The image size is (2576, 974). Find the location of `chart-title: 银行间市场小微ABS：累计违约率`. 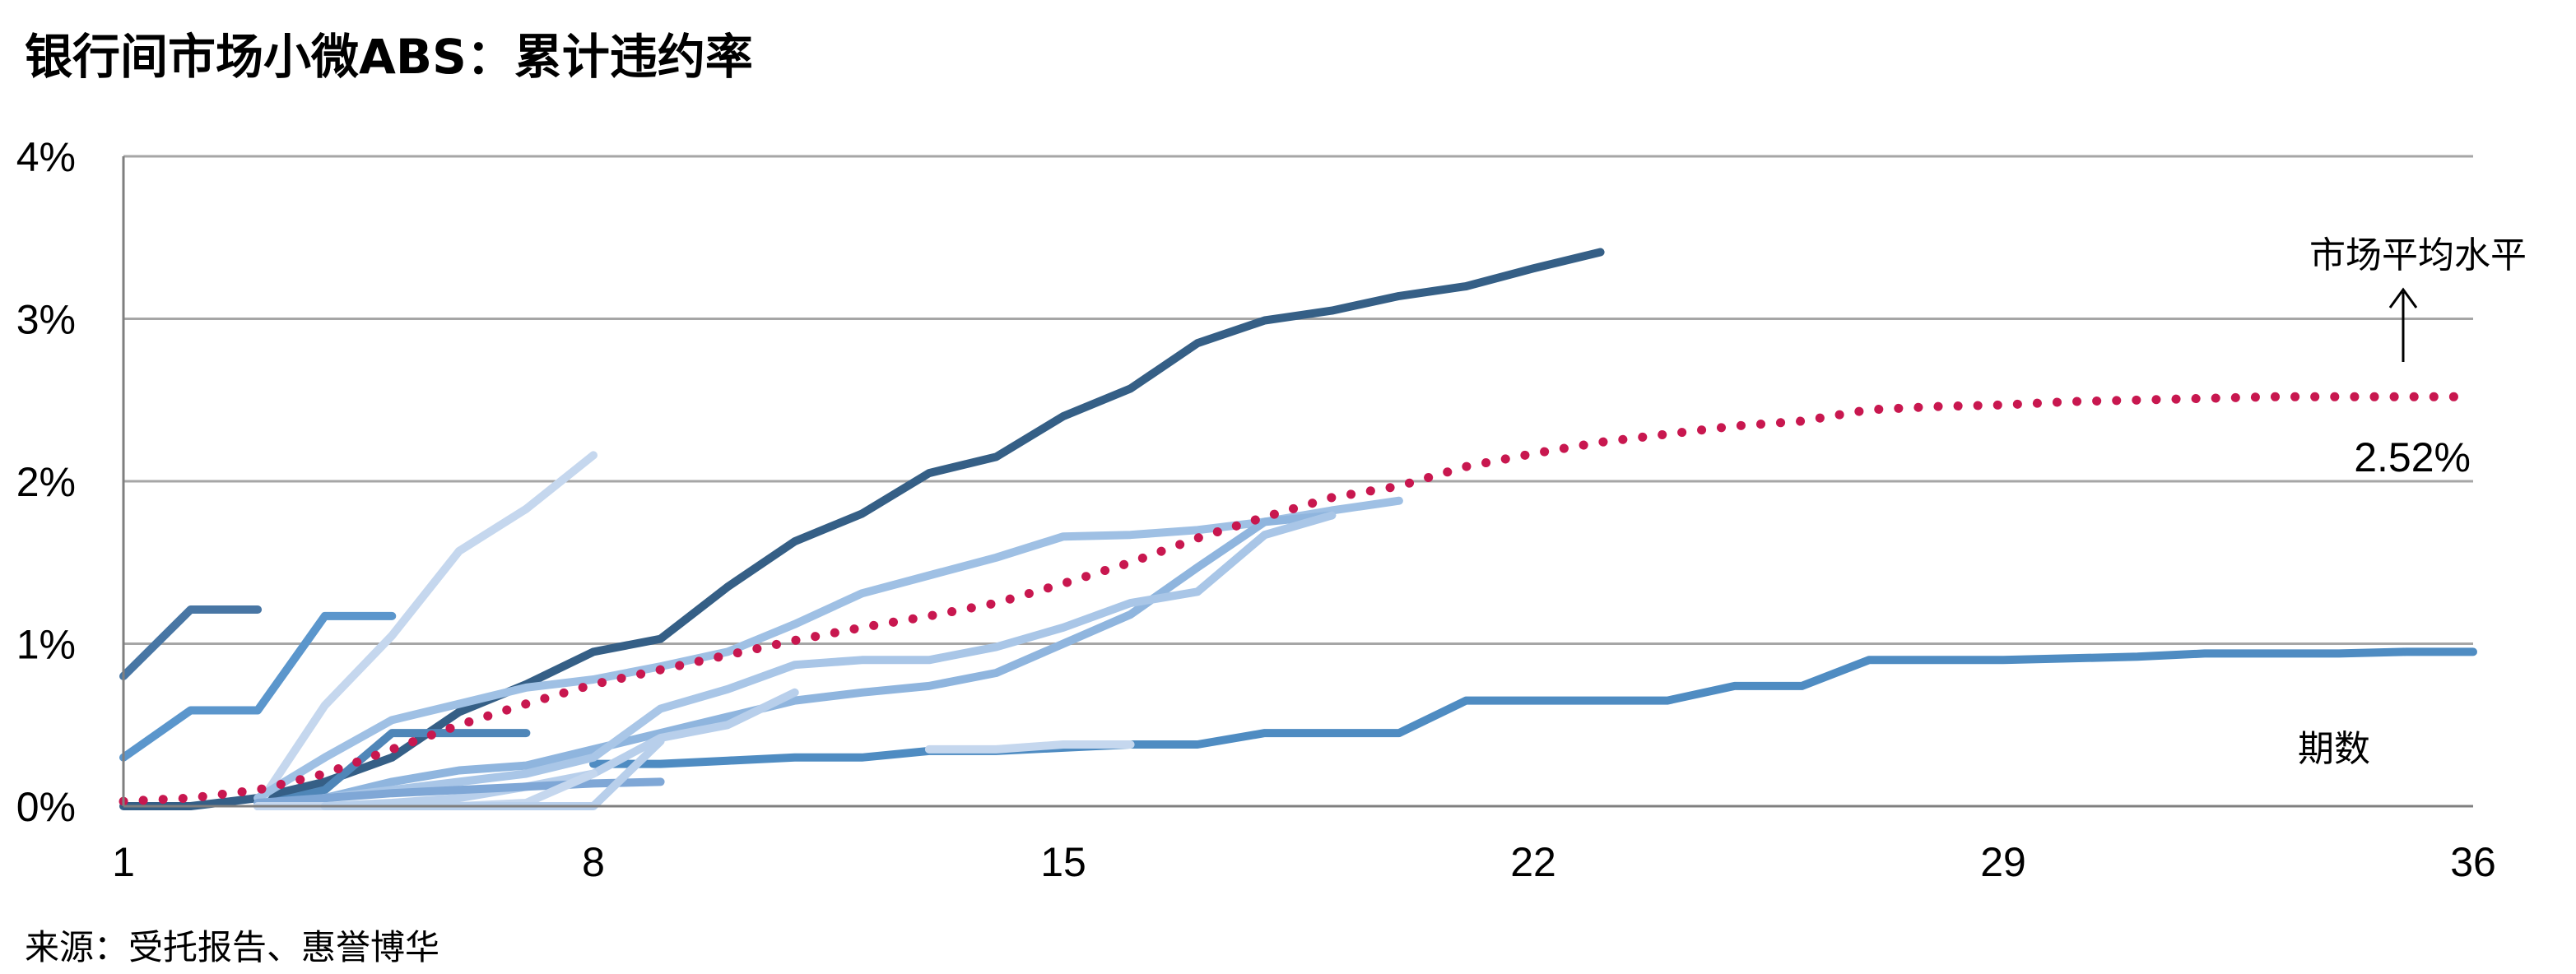

chart-title: 银行间市场小微ABS：累计违约率 is located at coordinates (389, 57).